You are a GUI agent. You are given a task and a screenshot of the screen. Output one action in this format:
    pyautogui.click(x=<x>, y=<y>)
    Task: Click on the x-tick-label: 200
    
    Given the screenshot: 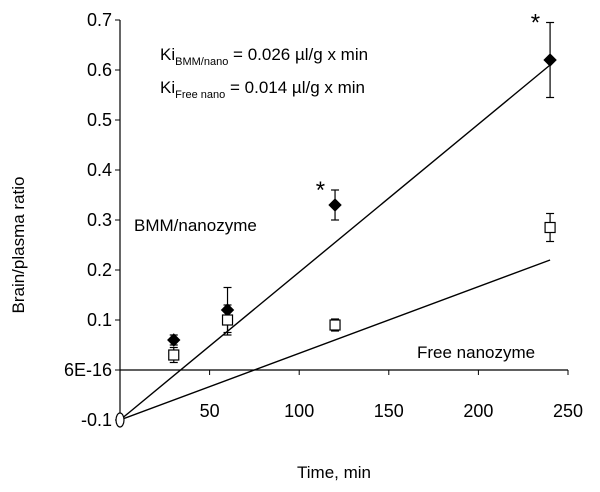 What is the action you would take?
    pyautogui.click(x=478, y=411)
    